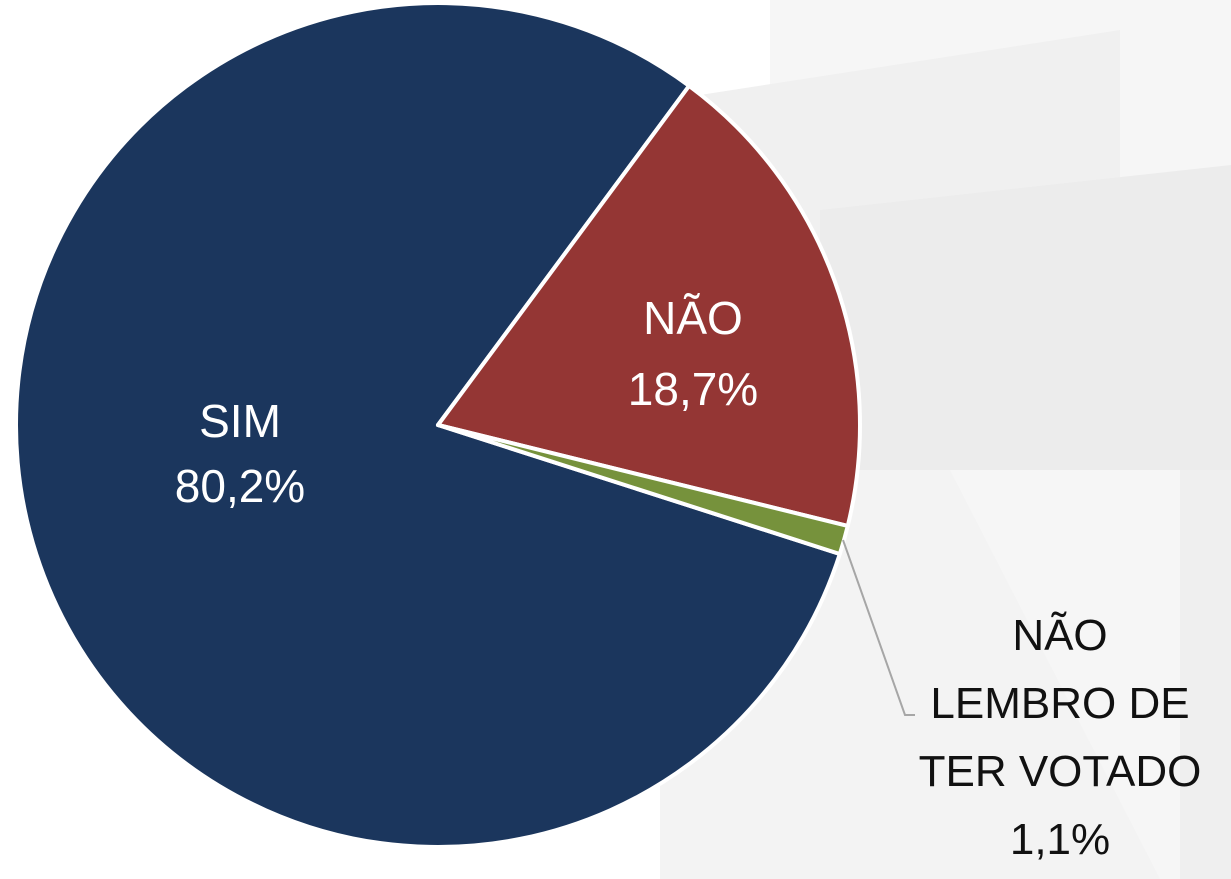 Image resolution: width=1231 pixels, height=879 pixels. What do you see at coordinates (693, 318) in the screenshot?
I see `category-label: NÃO` at bounding box center [693, 318].